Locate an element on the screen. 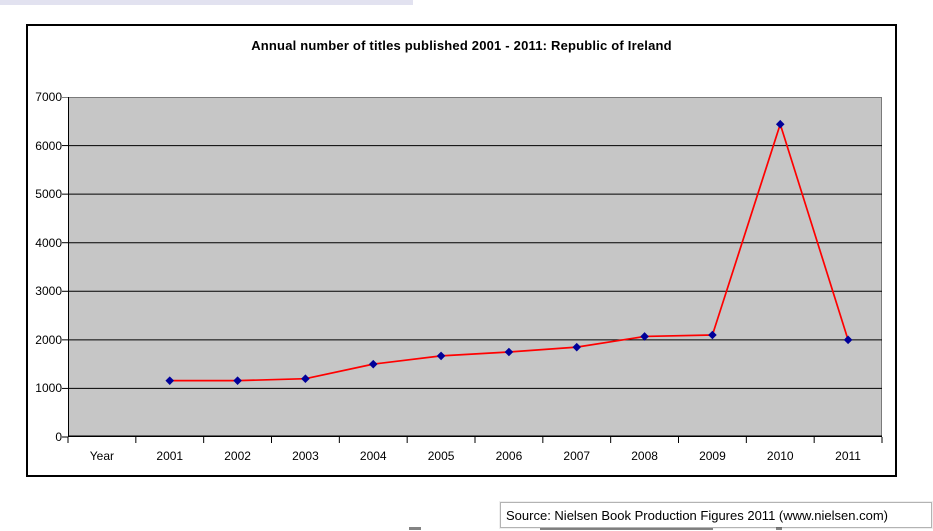 The image size is (933, 531). x-axis-tick-label: 2004 is located at coordinates (373, 456).